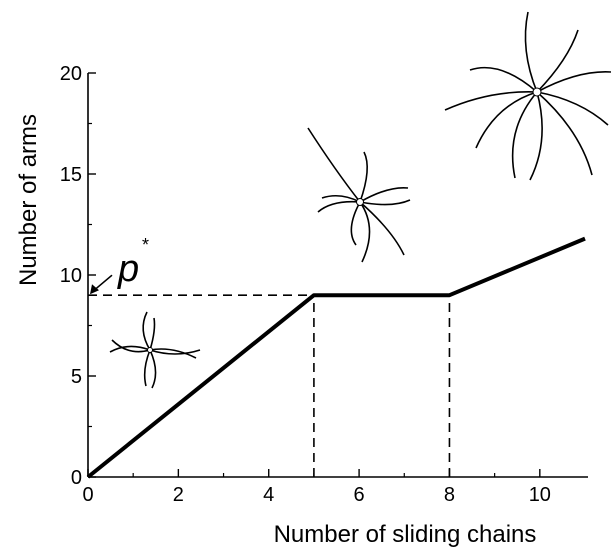  Describe the element at coordinates (268, 495) in the screenshot. I see `x-tick-label: 4` at that location.